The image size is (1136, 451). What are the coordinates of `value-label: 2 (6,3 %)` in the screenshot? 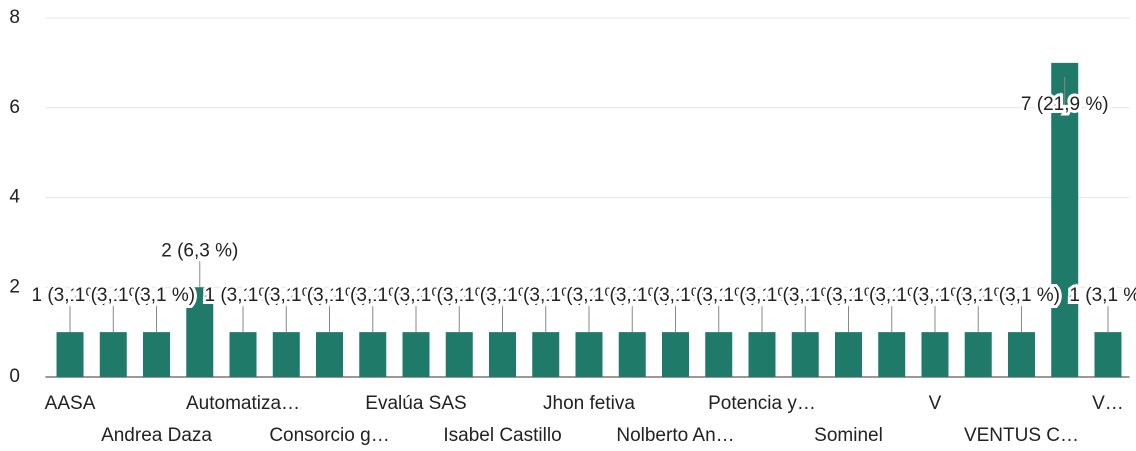 It's located at (199, 250).